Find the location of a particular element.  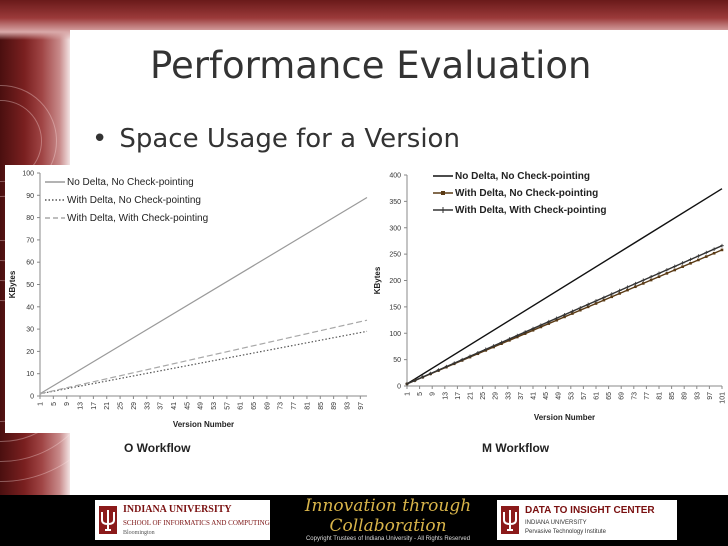

x-tick-label: 61 is located at coordinates (241, 406).